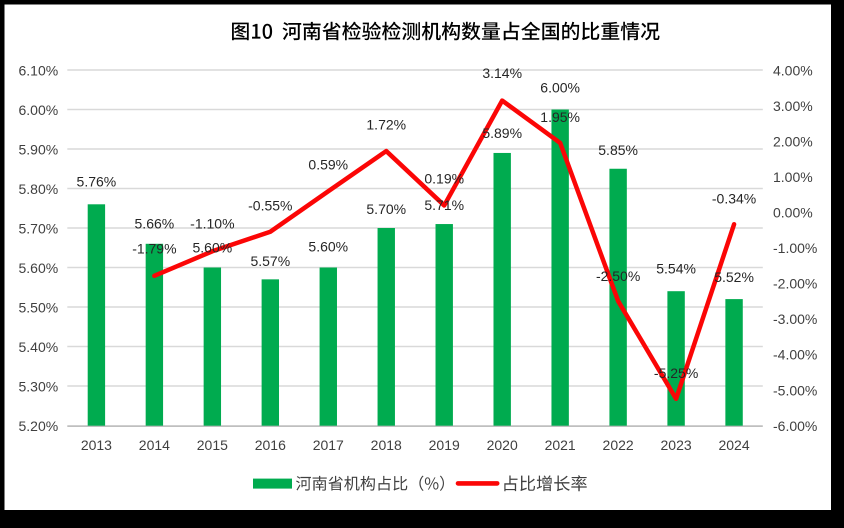 The image size is (844, 528). What do you see at coordinates (154, 249) in the screenshot?
I see `svg-text: -1.79%` at bounding box center [154, 249].